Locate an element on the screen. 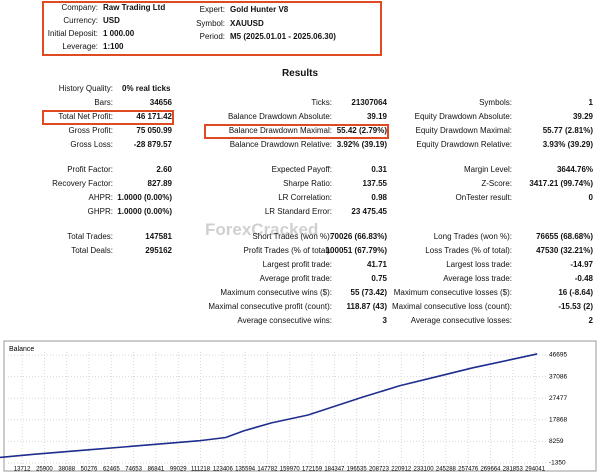 This screenshot has width=600, height=476. stat-value: 118.87 (43) is located at coordinates (366, 306).